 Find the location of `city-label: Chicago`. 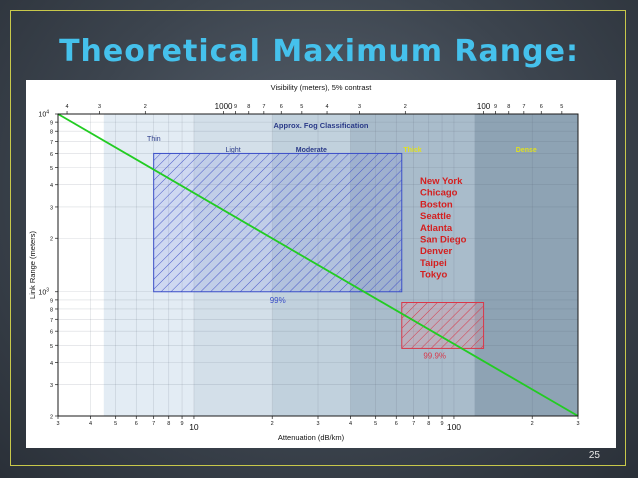

city-label: Chicago is located at coordinates (439, 193).